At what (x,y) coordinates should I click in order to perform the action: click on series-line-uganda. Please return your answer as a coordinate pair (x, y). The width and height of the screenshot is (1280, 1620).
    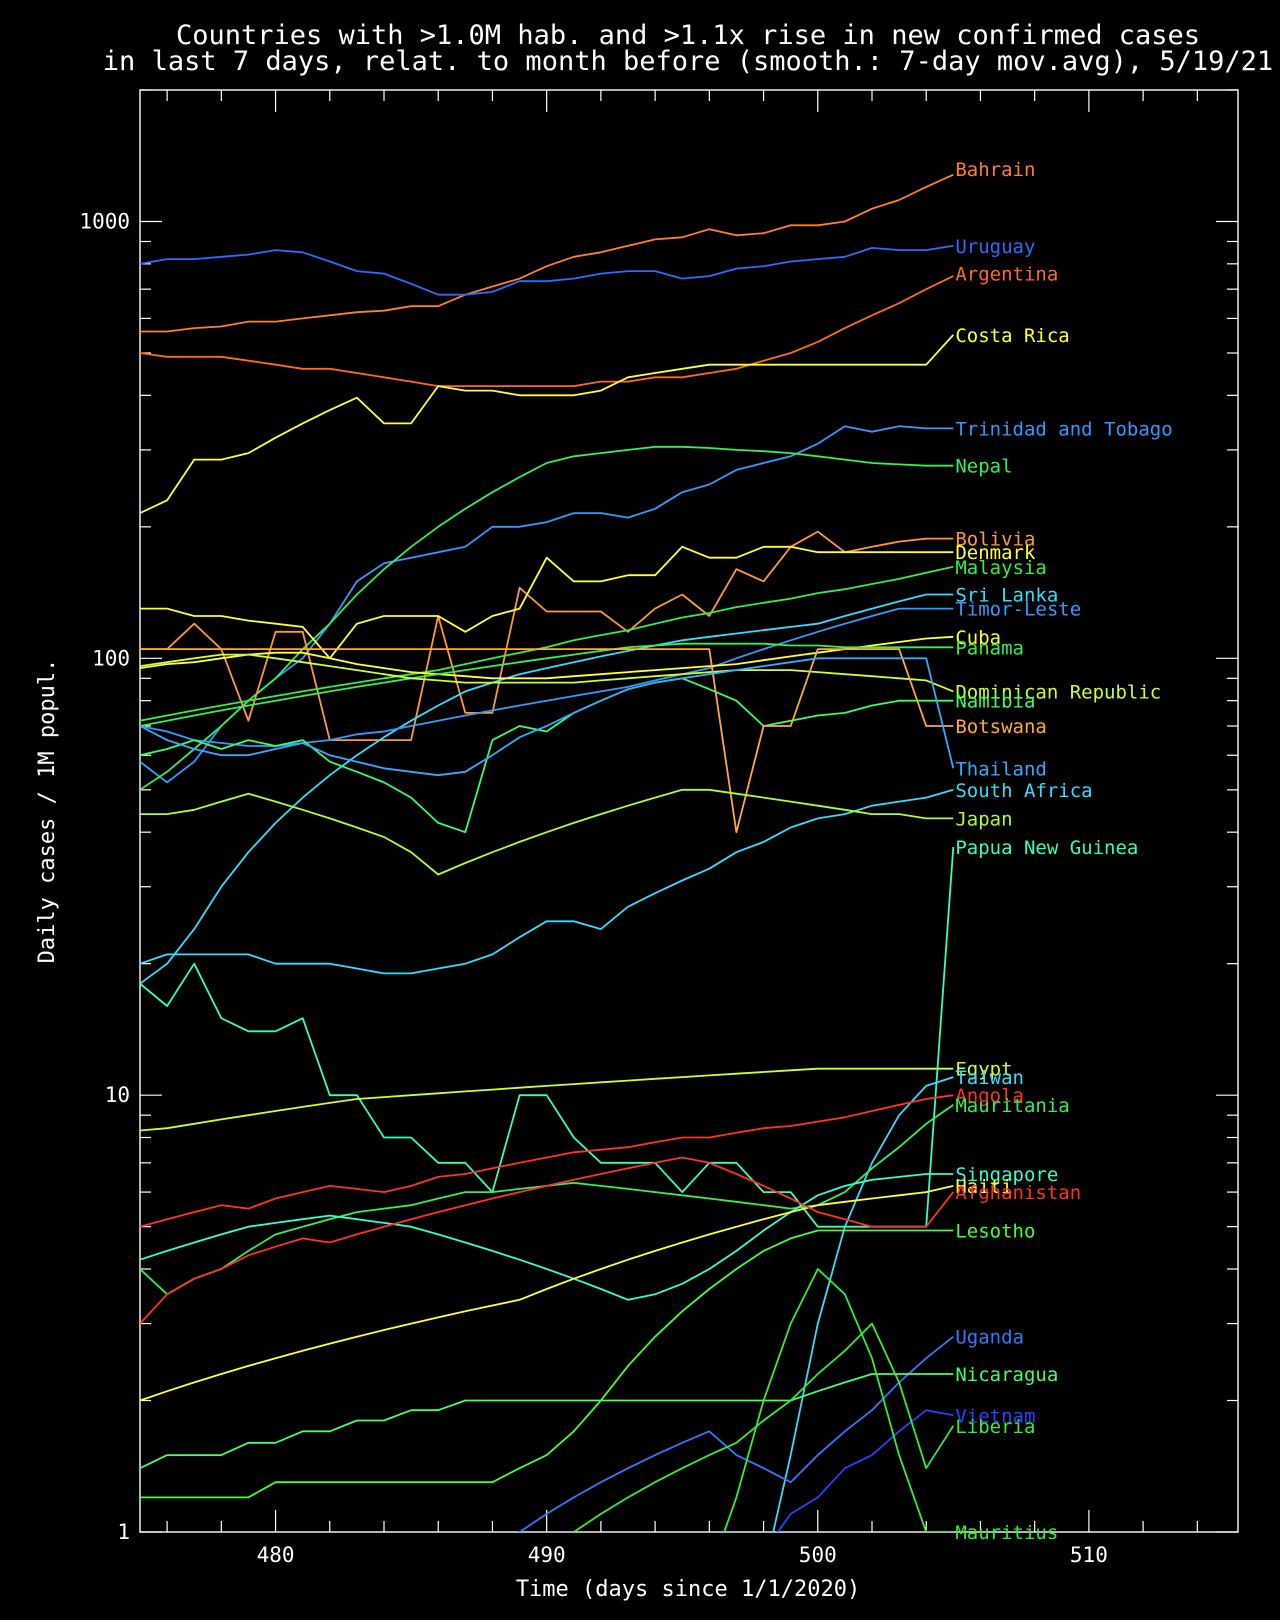
    Looking at the image, I should click on (736, 1433).